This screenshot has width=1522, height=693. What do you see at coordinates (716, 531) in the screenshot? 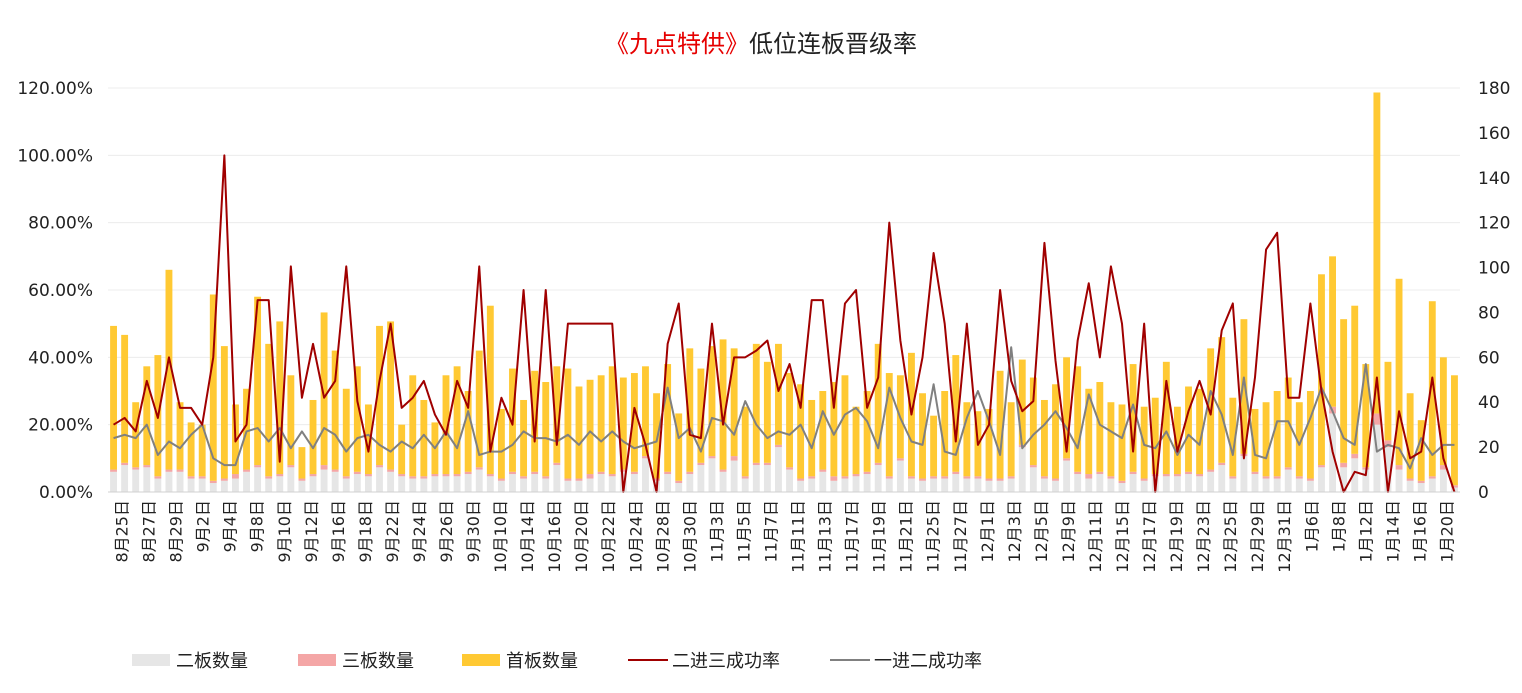
I see `x-tick-label: 11月3日` at bounding box center [716, 531].